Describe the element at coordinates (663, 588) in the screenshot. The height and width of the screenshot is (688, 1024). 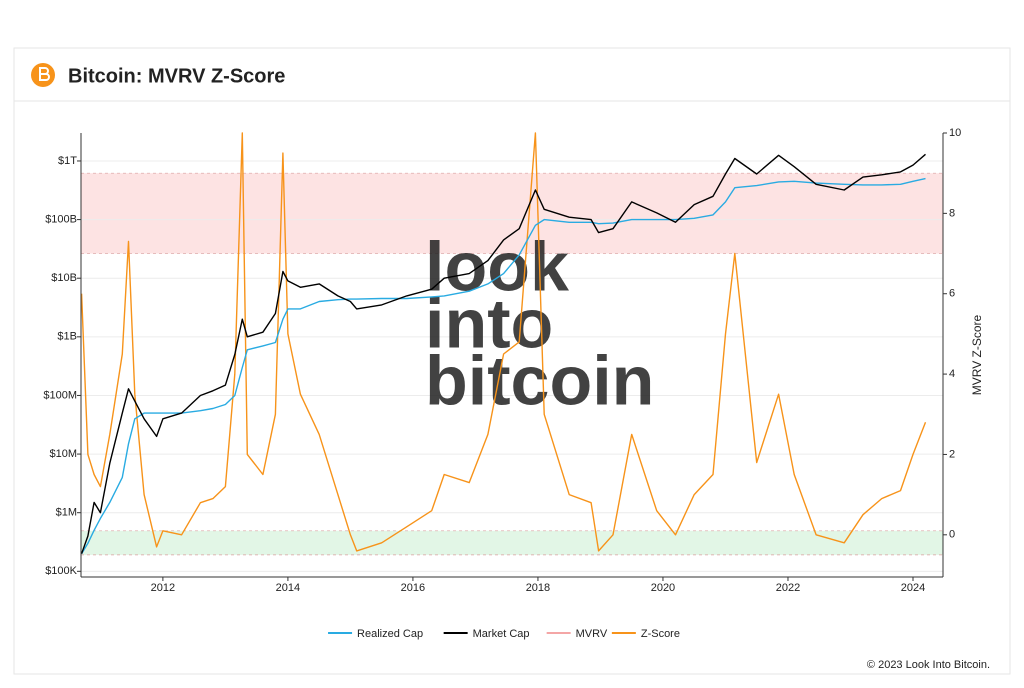
I see `x-tick-label: 2020` at that location.